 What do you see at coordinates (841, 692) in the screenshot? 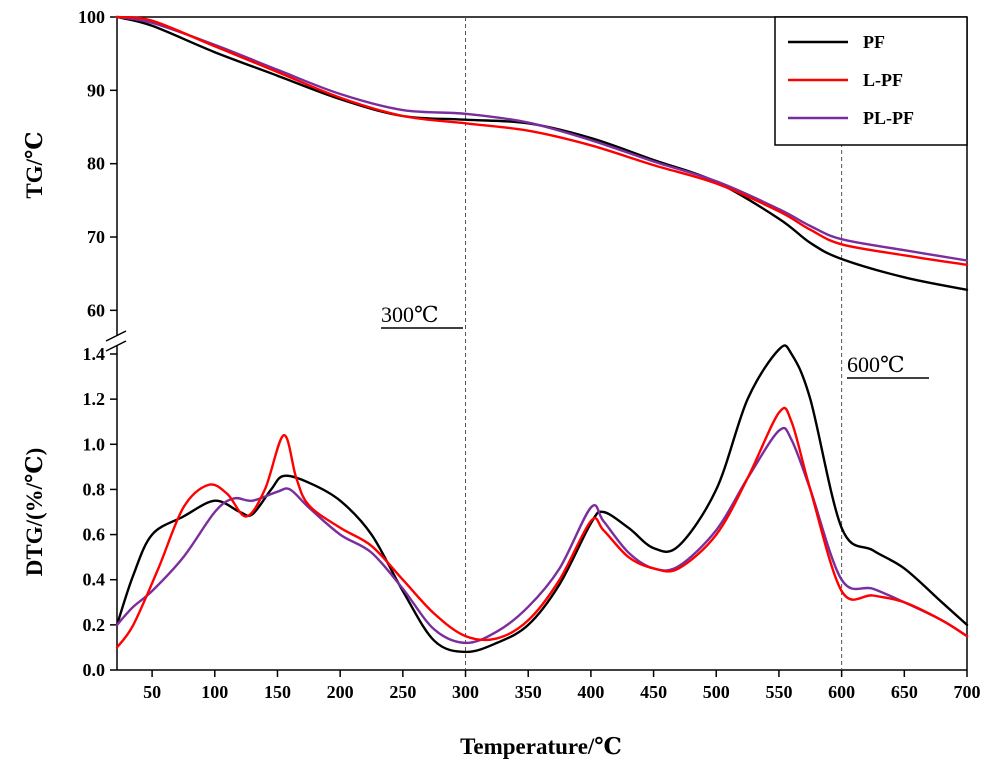
I see `x-tick-label: 600` at bounding box center [841, 692].